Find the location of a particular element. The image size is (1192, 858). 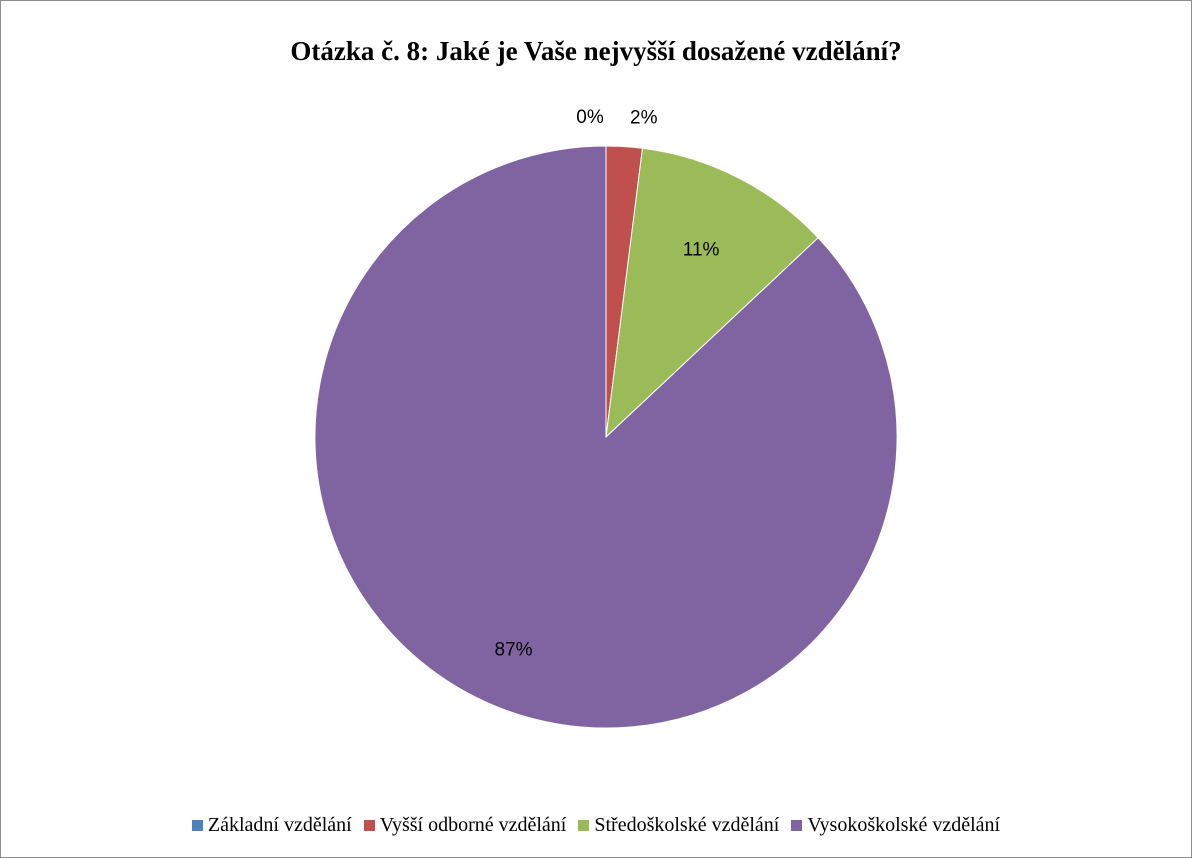

legend-swatch-stredoskolske is located at coordinates (584, 825).